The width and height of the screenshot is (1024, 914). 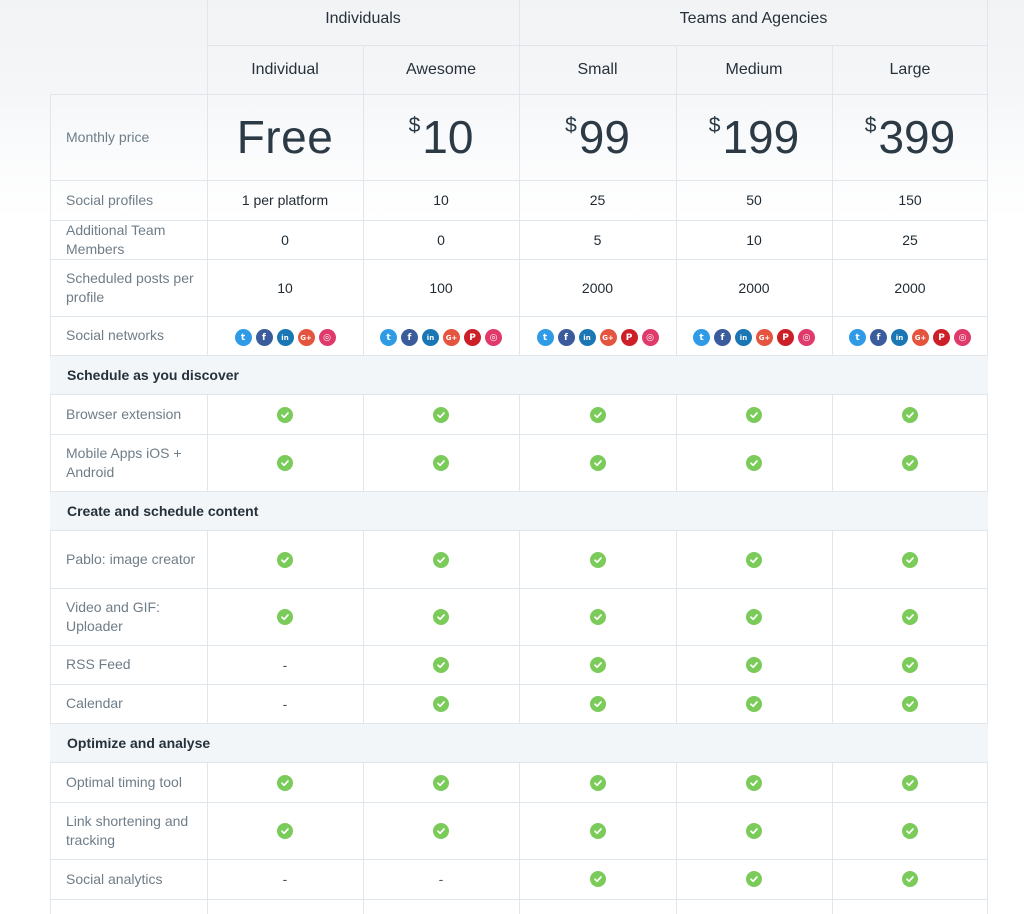 What do you see at coordinates (115, 335) in the screenshot?
I see `row-label-social-networks: Social networks` at bounding box center [115, 335].